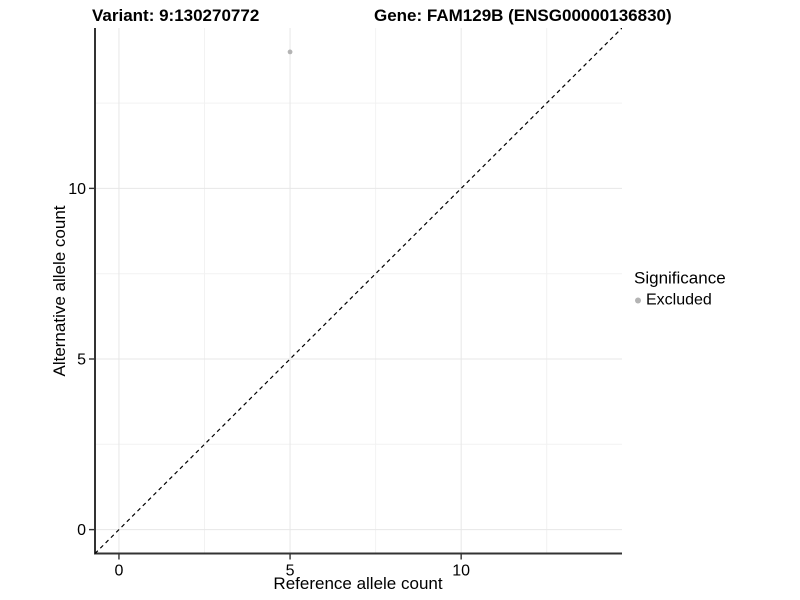  What do you see at coordinates (638, 300) in the screenshot?
I see `legend-point-icon` at bounding box center [638, 300].